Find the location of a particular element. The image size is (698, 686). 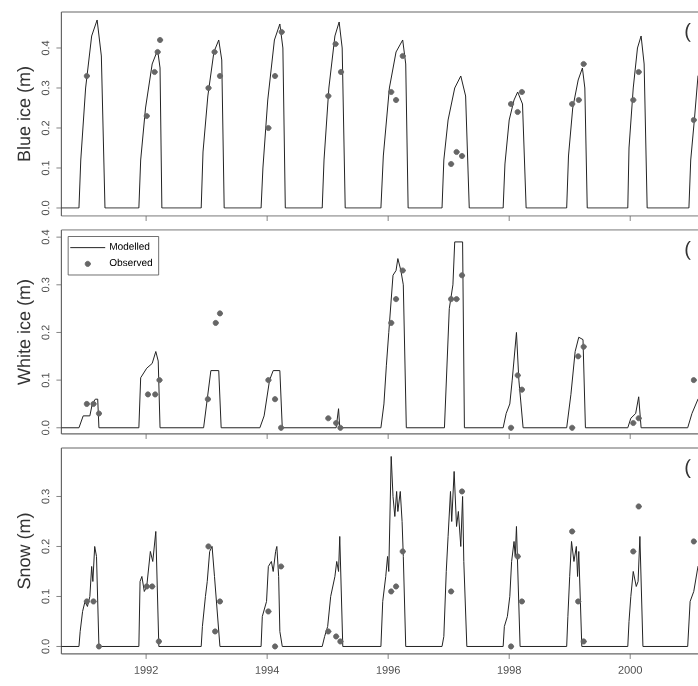

y-axis-title: Blue ice (m) is located at coordinates (25, 114).